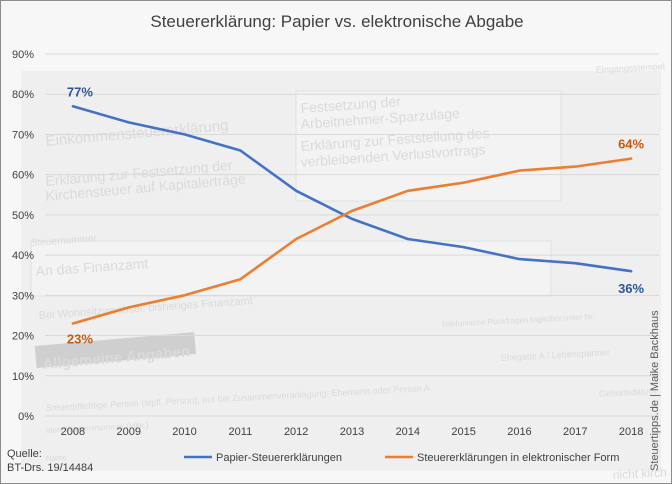 This screenshot has width=672, height=484. I want to click on y-tick-label: 10%, so click(23, 377).